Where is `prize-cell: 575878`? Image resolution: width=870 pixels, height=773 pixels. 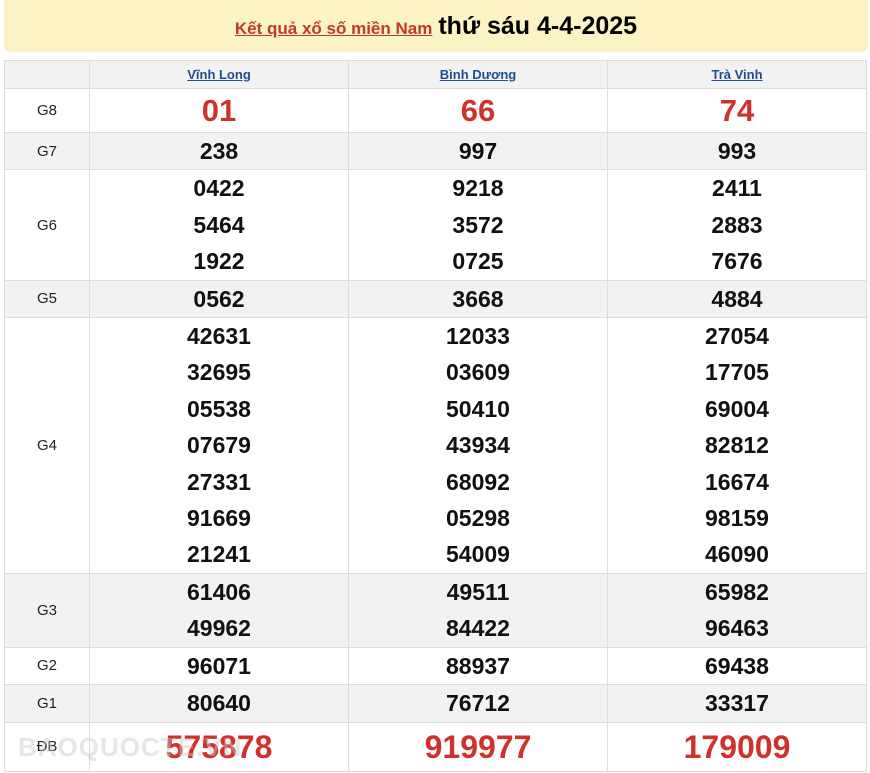 prize-cell: 575878 is located at coordinates (219, 746).